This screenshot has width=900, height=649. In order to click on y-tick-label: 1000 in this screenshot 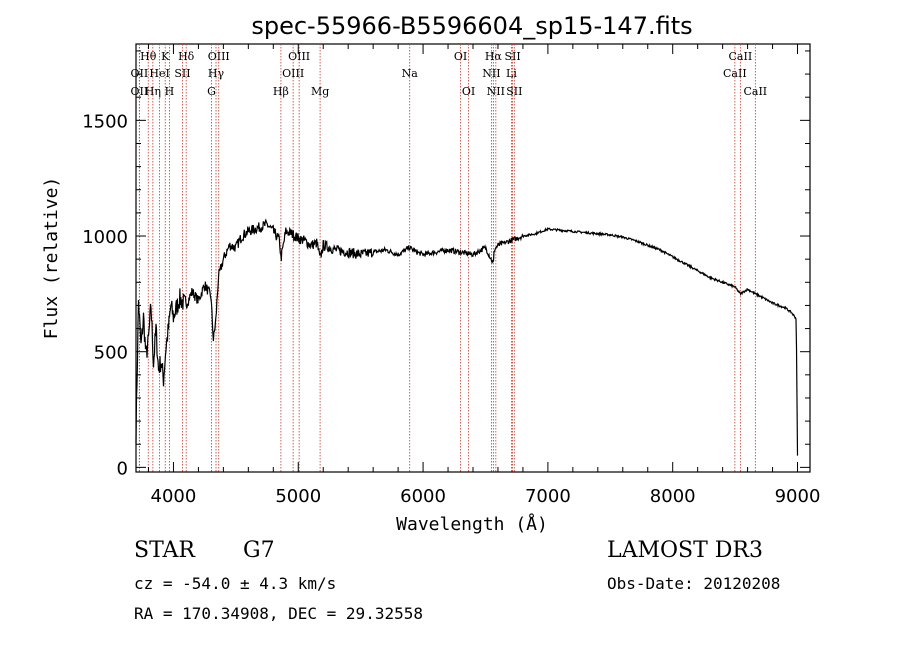, I will do `click(105, 237)`.